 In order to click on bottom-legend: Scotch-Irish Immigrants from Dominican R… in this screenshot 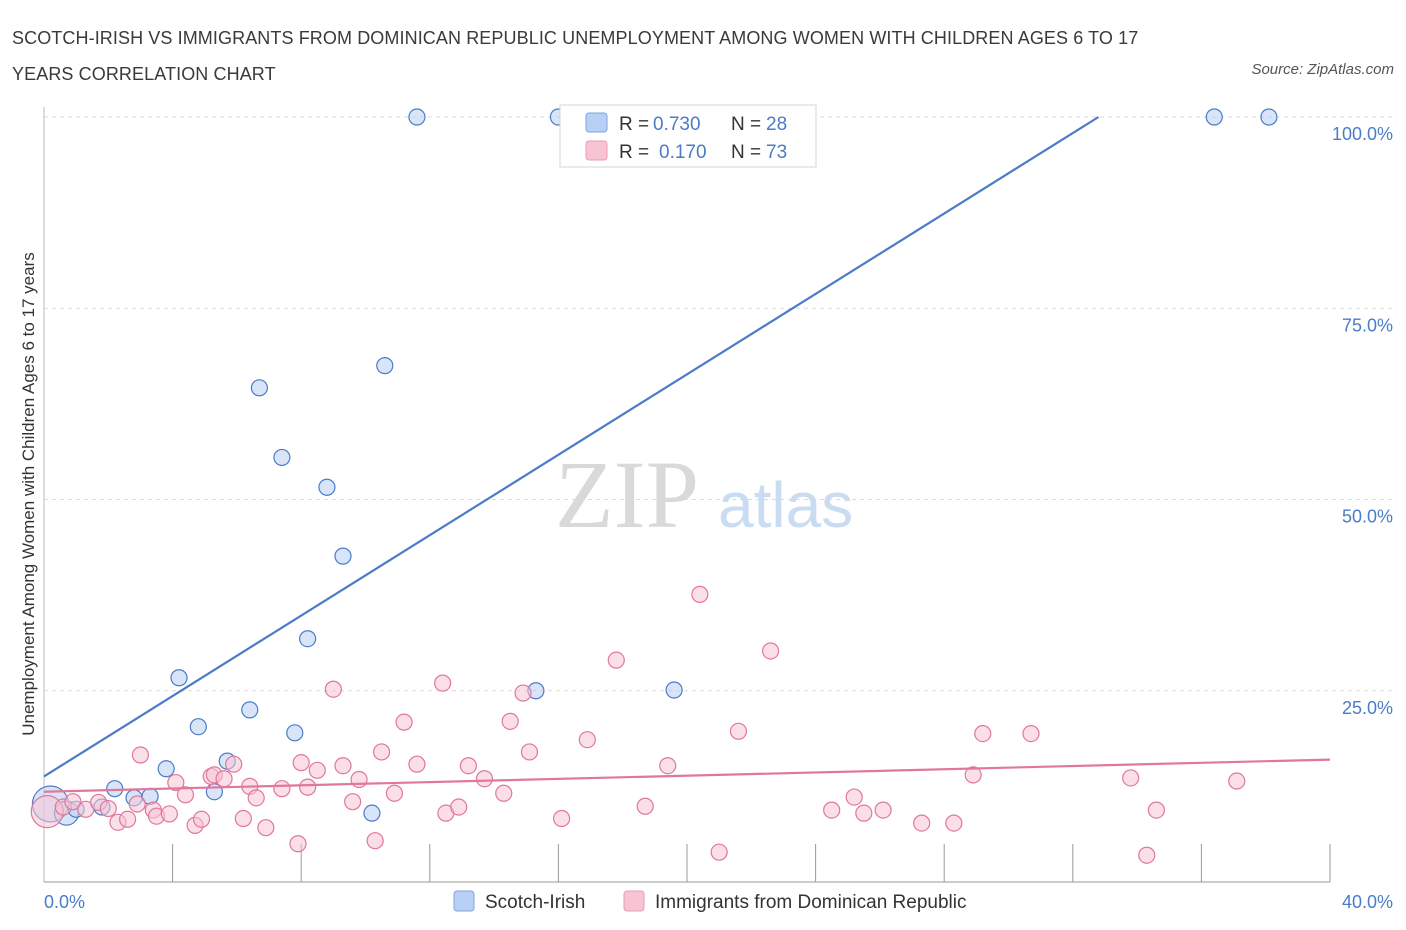, I will do `click(710, 901)`.